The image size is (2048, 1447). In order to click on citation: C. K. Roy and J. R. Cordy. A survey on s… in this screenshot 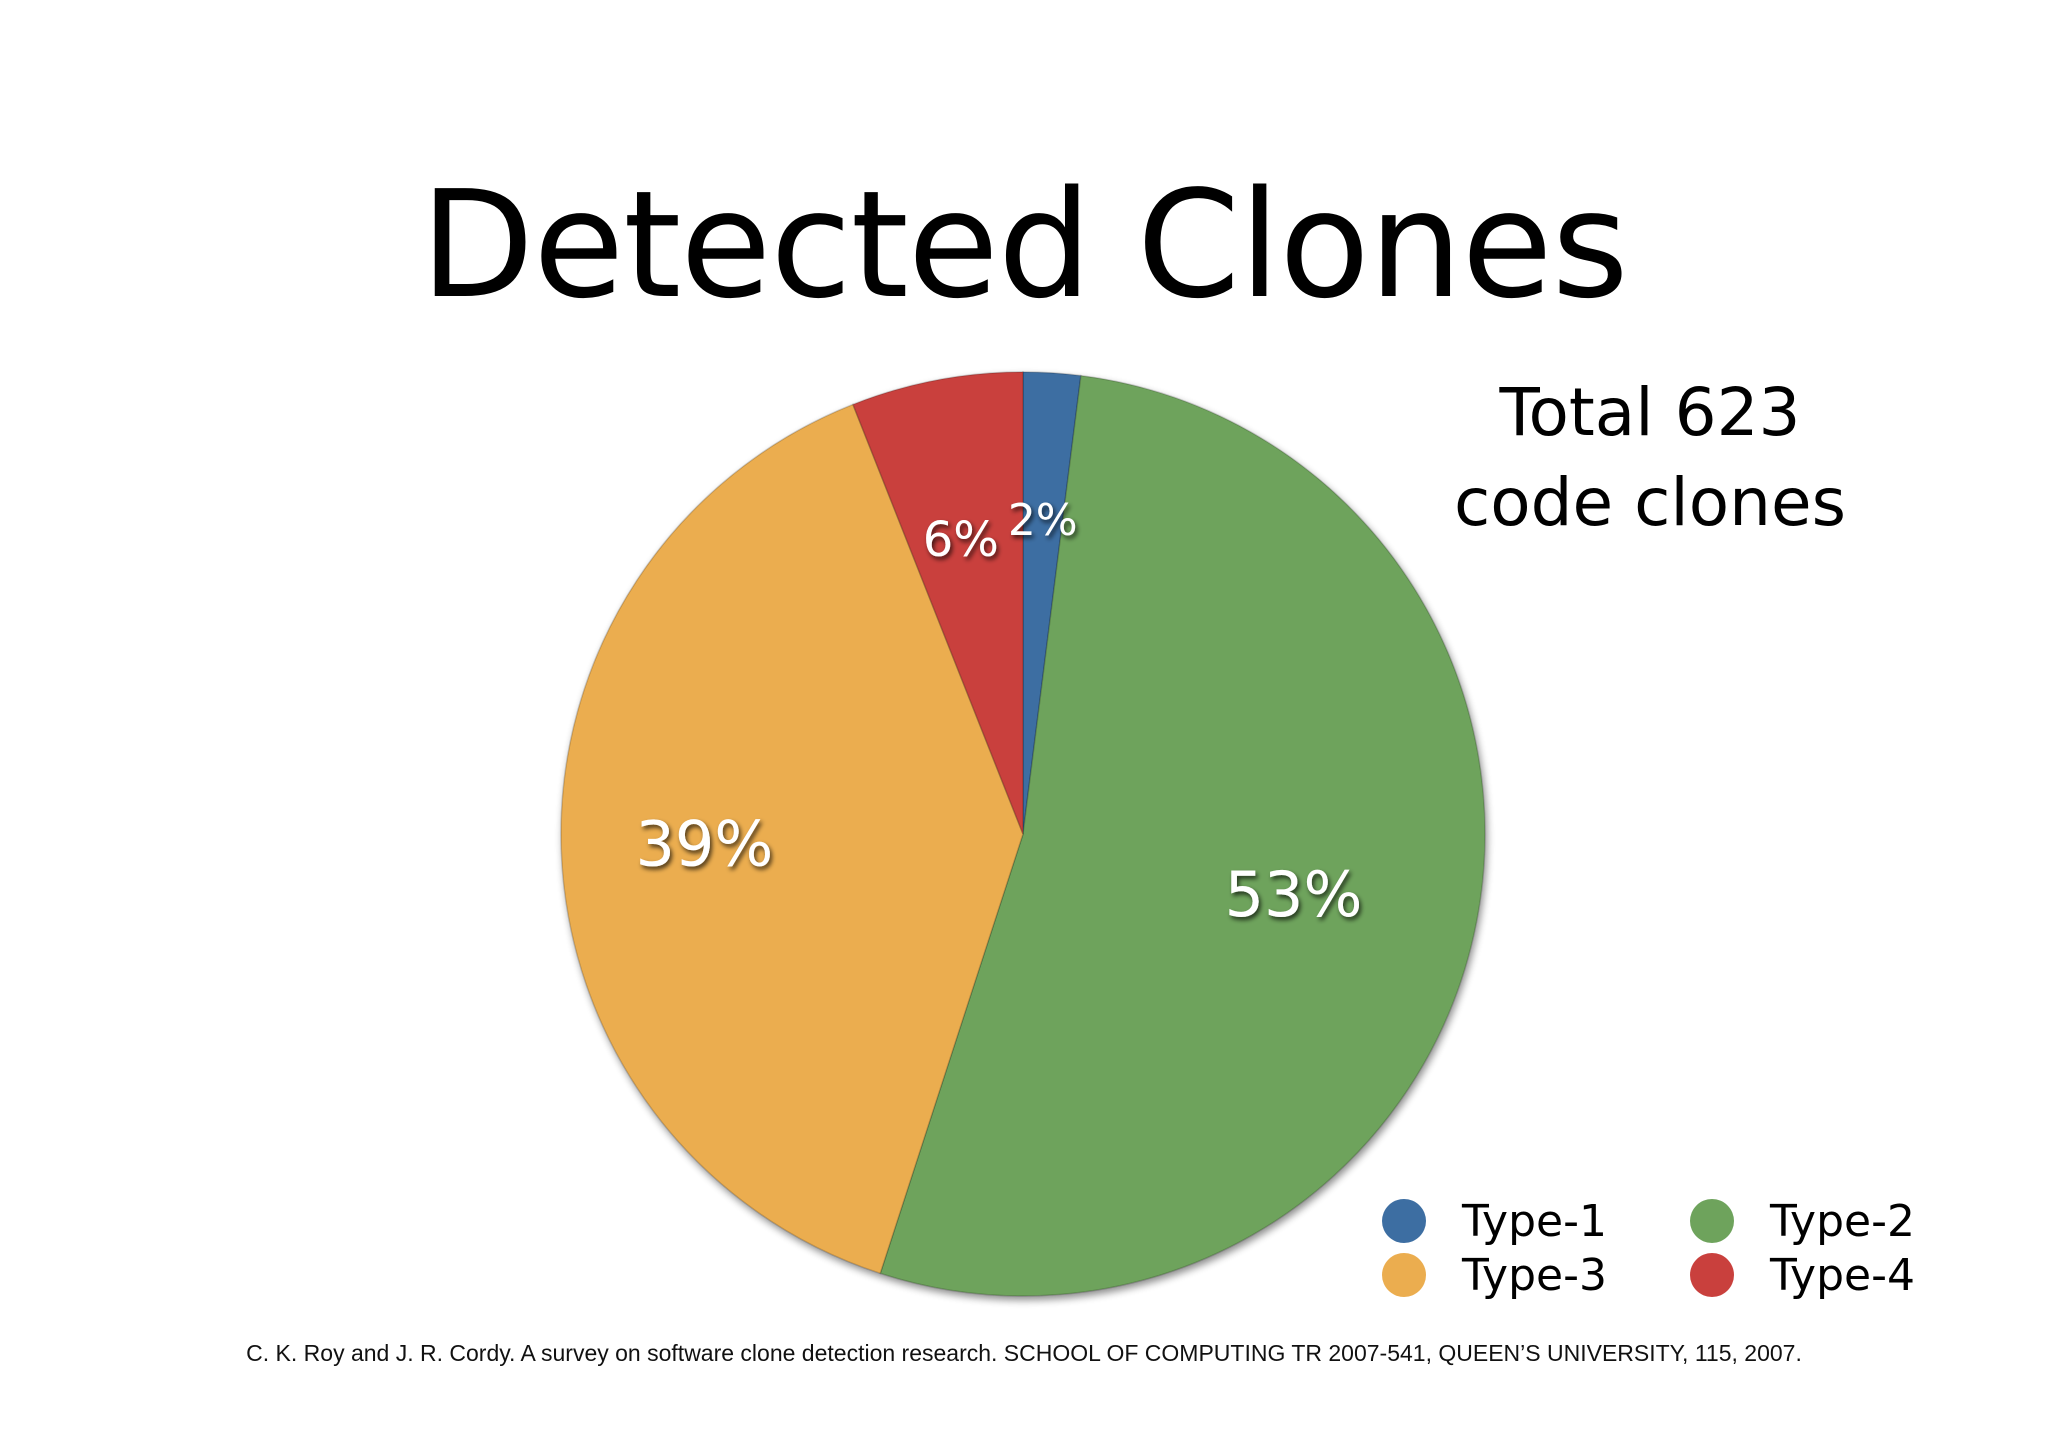, I will do `click(1024, 1353)`.